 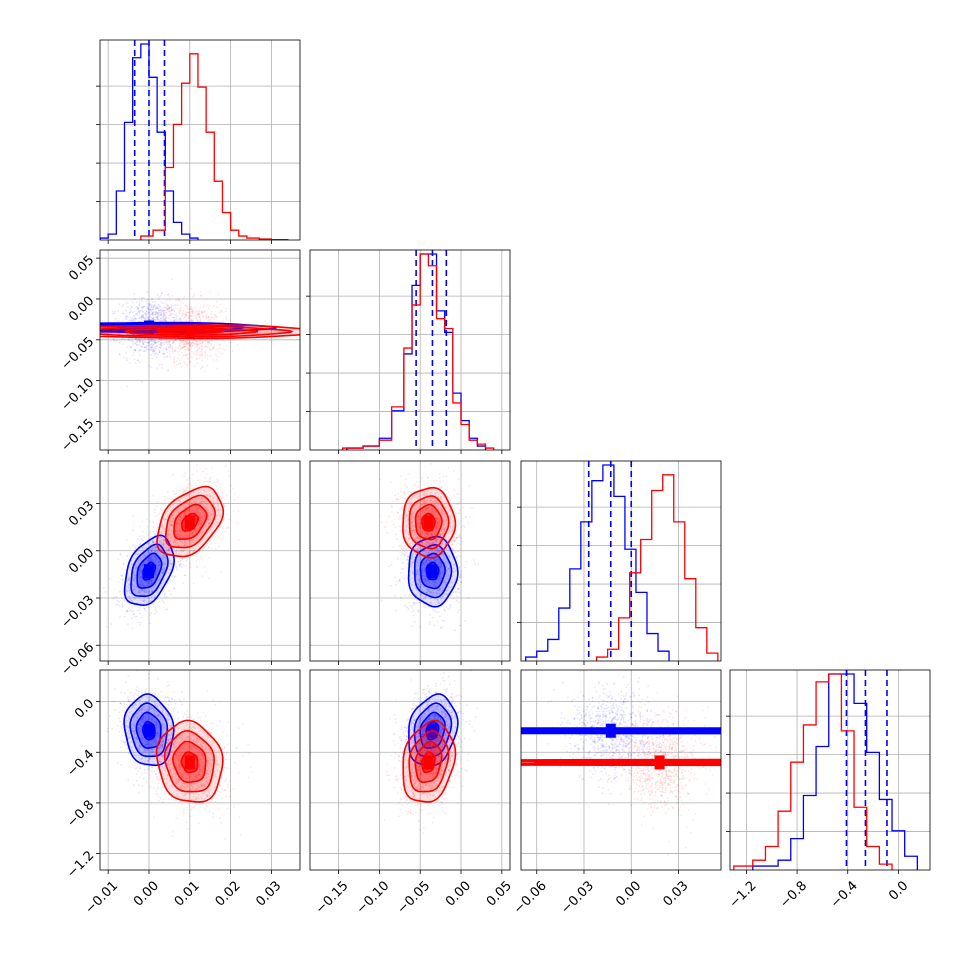 I want to click on y-tick-label: −0.8, so click(x=80, y=814).